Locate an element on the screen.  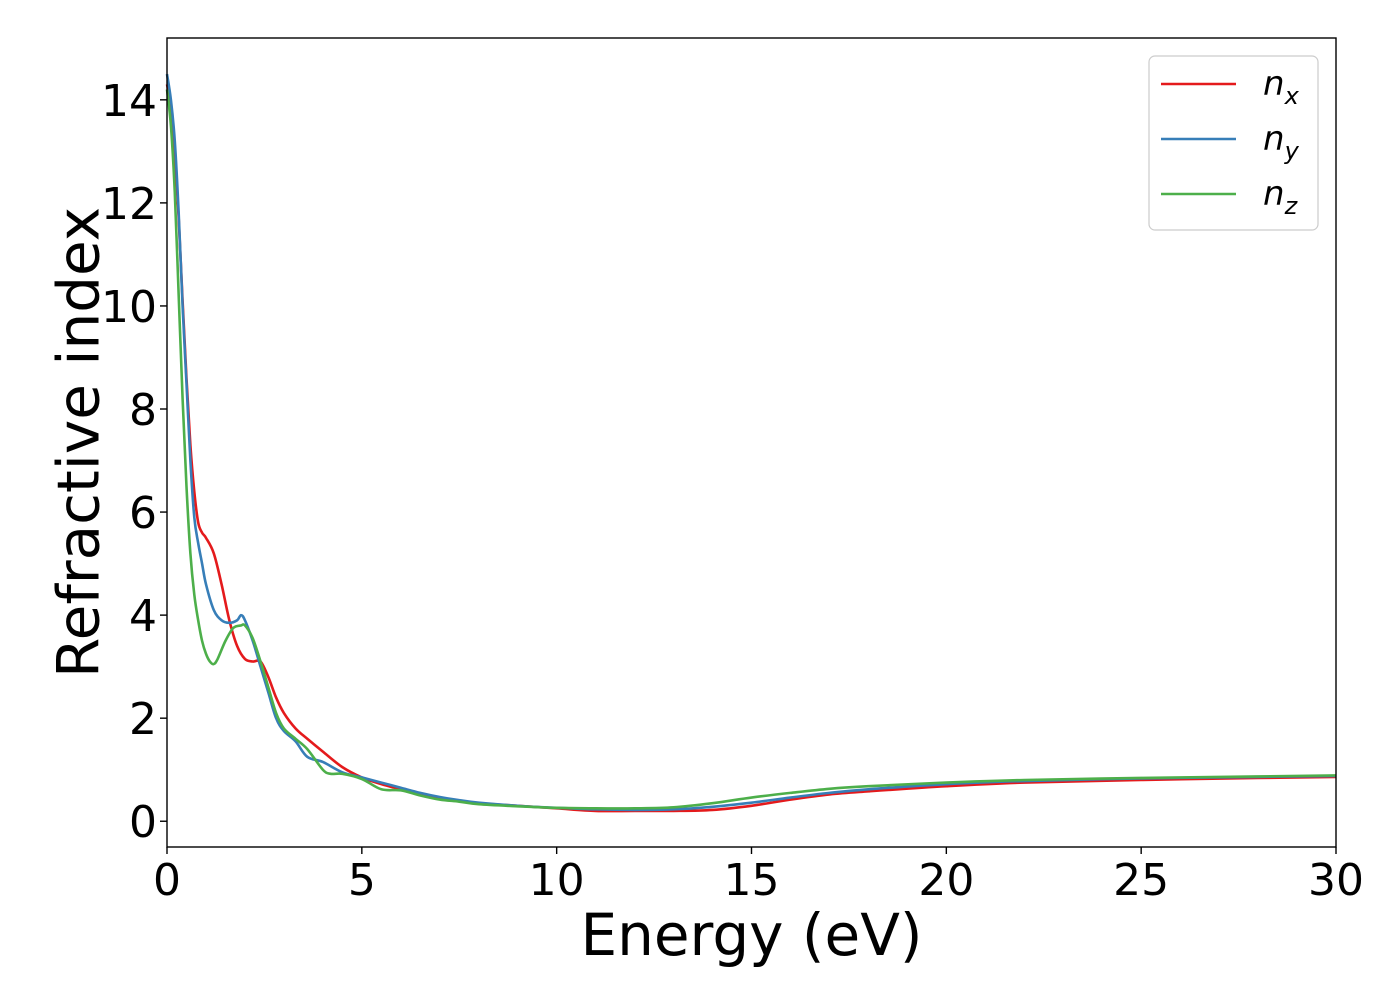
legend-label-ny: ny is located at coordinates (1281, 142).